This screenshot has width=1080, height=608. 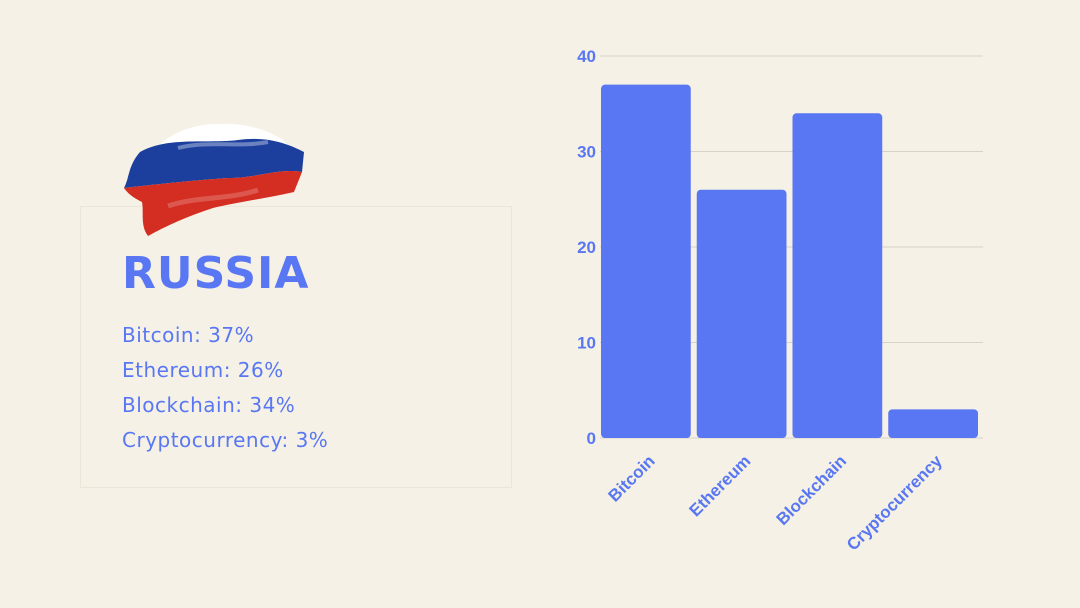 What do you see at coordinates (216, 273) in the screenshot?
I see `country-title: RUSSIA` at bounding box center [216, 273].